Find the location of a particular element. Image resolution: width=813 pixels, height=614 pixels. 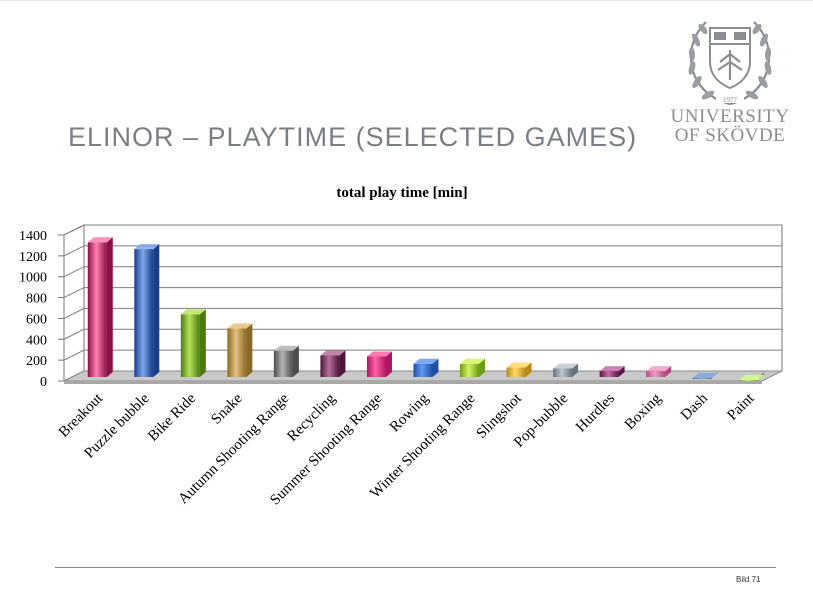

bottom-rule is located at coordinates (415, 567).